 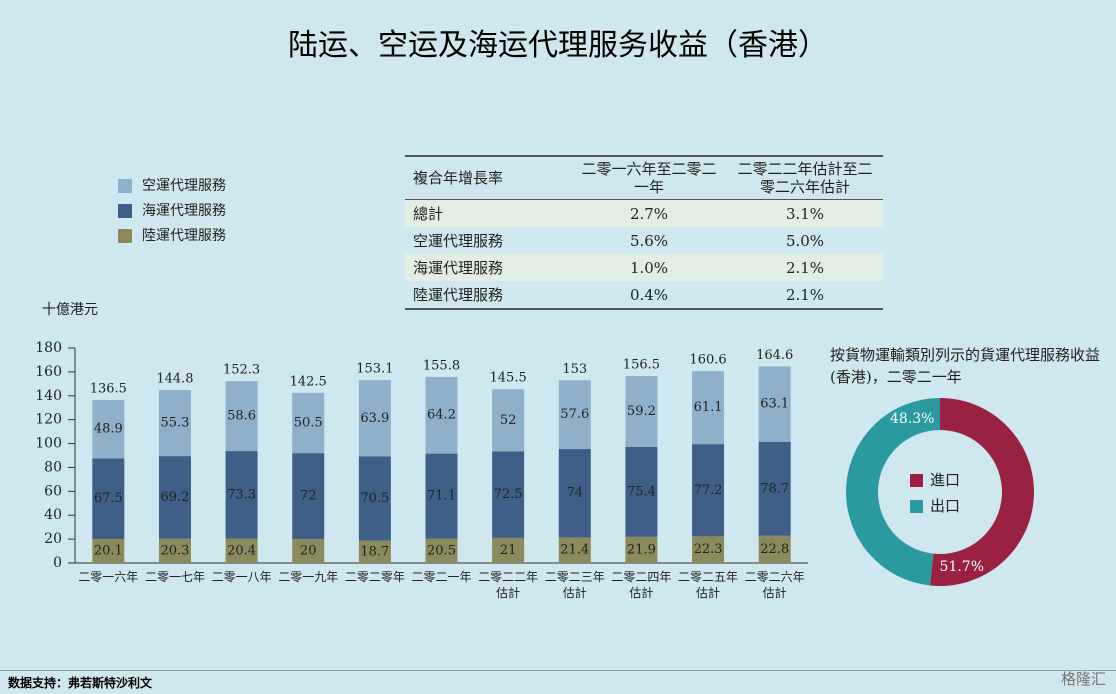 I want to click on value-label: 20.4, so click(x=241, y=550).